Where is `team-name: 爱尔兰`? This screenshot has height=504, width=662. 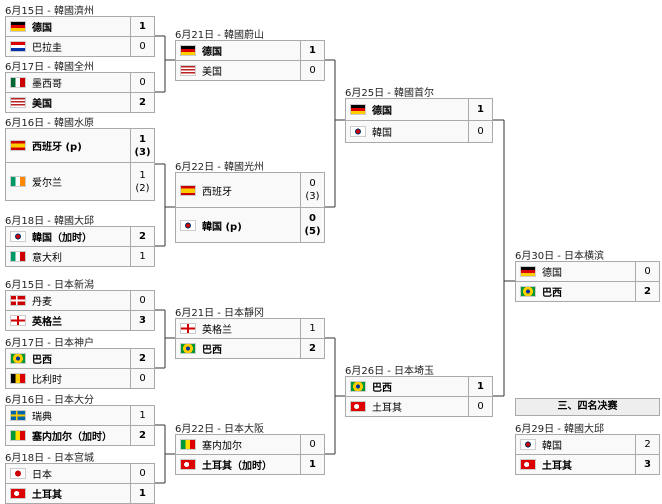 team-name: 爱尔兰 is located at coordinates (68, 181).